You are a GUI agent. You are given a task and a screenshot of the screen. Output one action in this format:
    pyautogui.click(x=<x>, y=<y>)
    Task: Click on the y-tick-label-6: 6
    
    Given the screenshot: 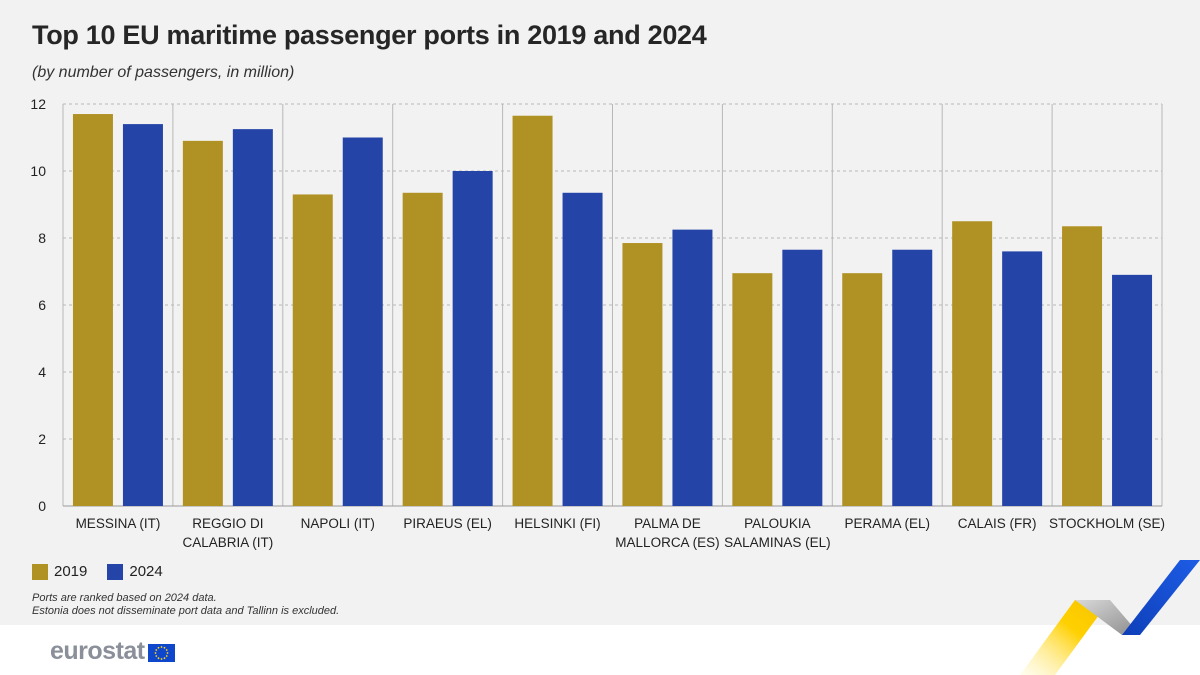 What is the action you would take?
    pyautogui.click(x=42, y=305)
    